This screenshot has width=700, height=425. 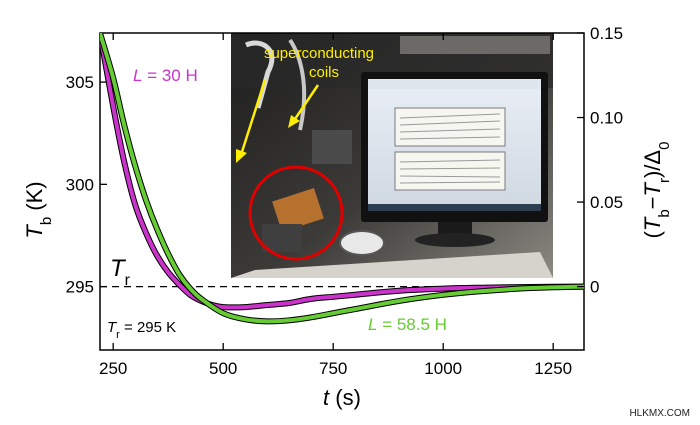 I want to click on y-axis-right-title: (Tb−Tr)/Δ0, so click(x=656, y=190).